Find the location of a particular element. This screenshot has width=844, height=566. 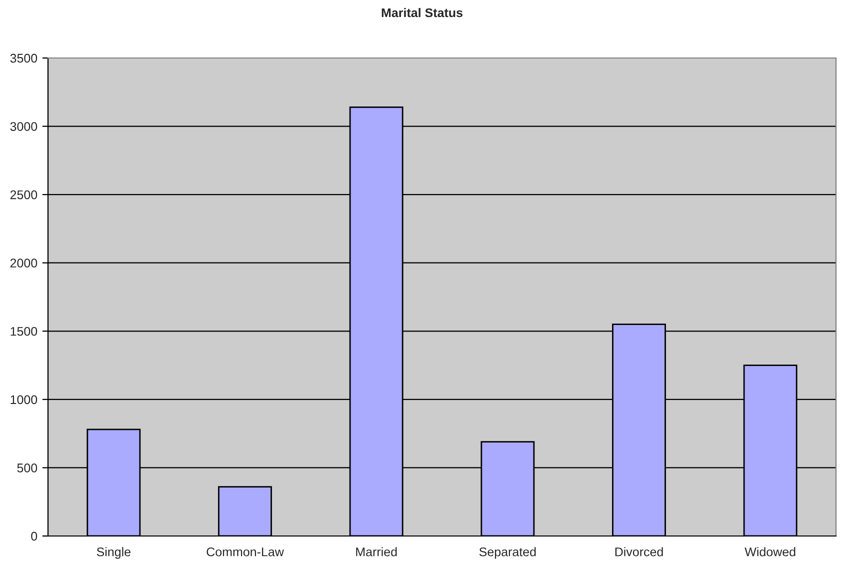

y-tick-label: 500 is located at coordinates (27, 468).